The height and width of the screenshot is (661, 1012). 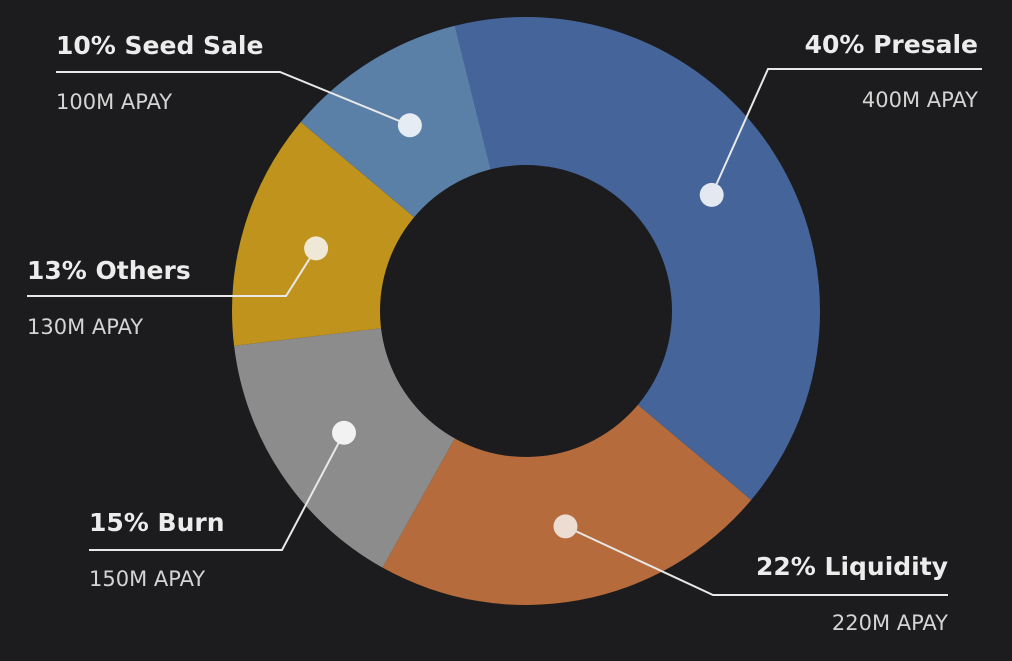 What do you see at coordinates (109, 270) in the screenshot?
I see `label-title-others: 13% Others` at bounding box center [109, 270].